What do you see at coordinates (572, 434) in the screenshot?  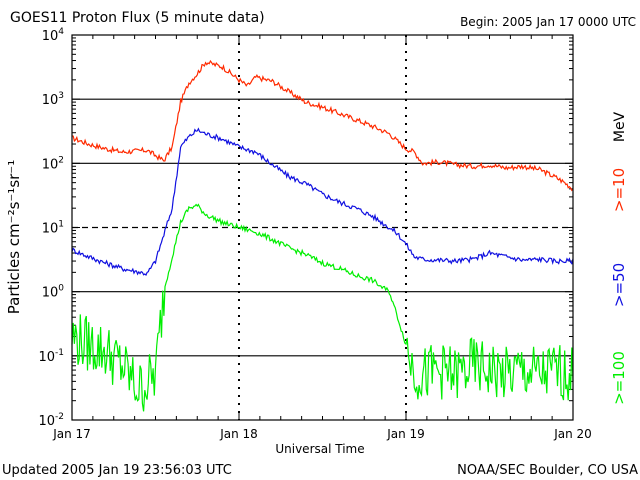 I see `x-tick-label: Jan 20` at bounding box center [572, 434].